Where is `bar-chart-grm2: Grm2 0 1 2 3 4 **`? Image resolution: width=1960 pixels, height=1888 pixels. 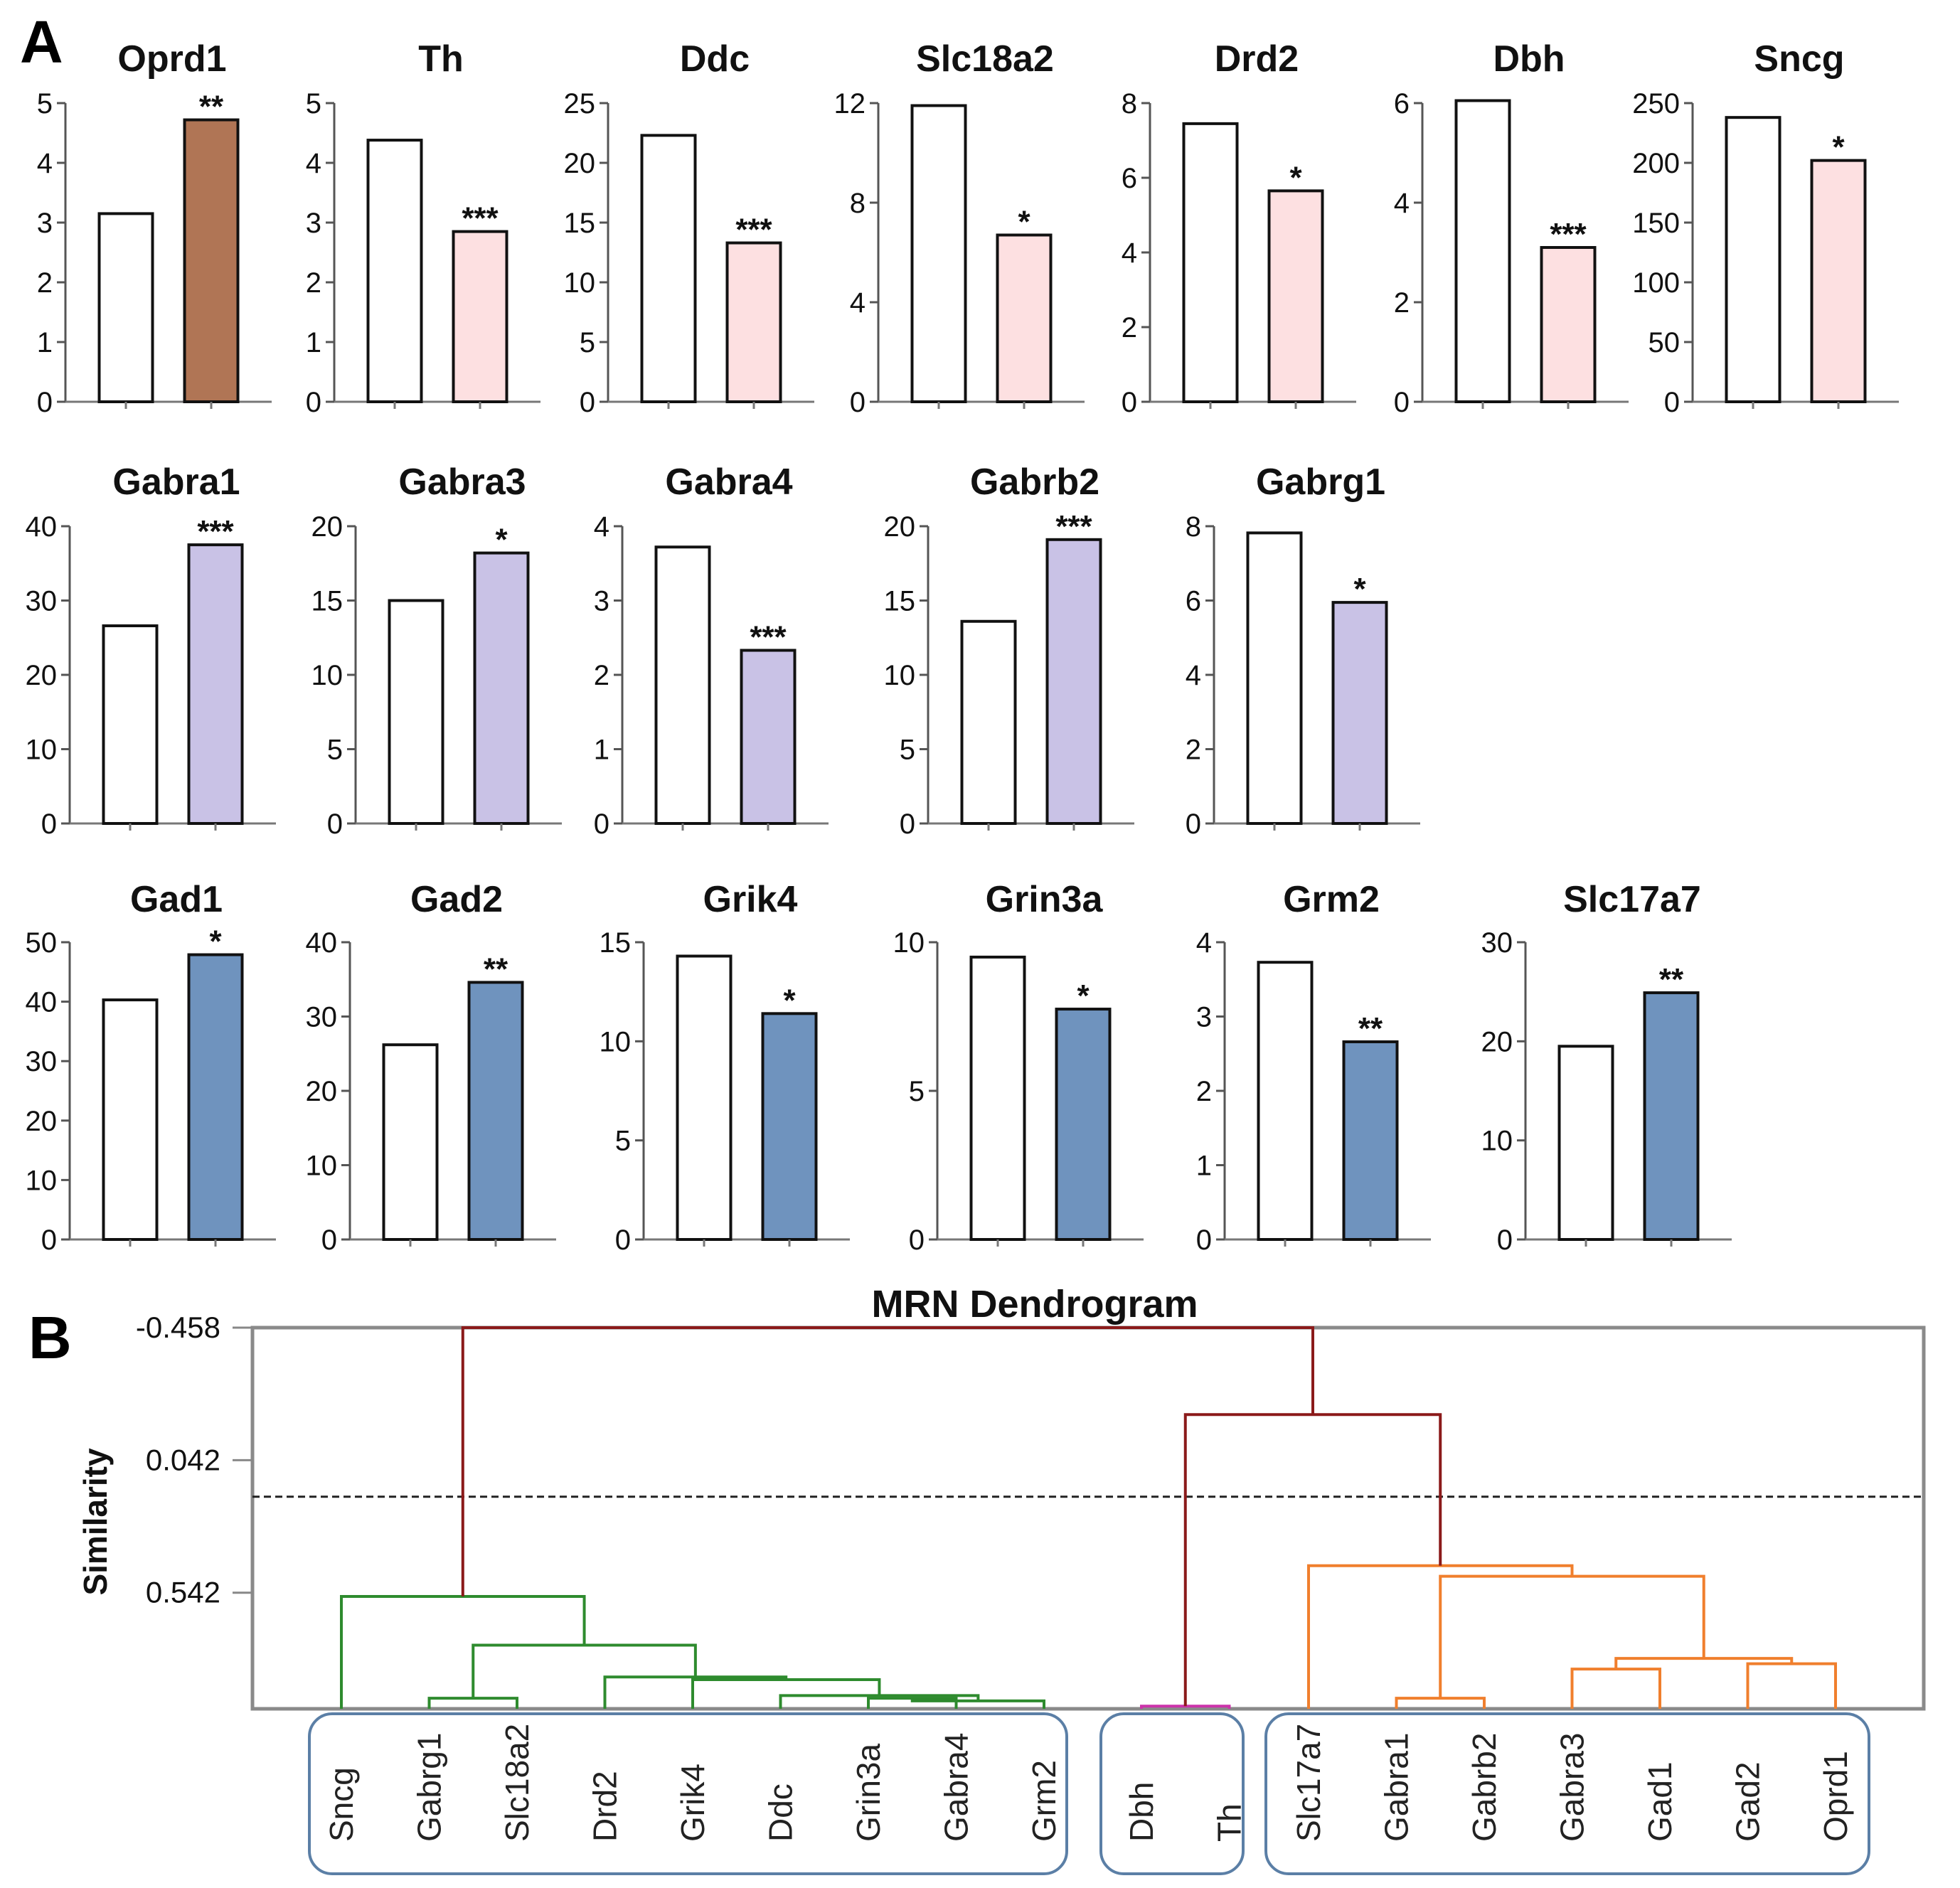
bar-chart-grm2: Grm2 0 1 2 3 4 ** is located at coordinates (1313, 1067).